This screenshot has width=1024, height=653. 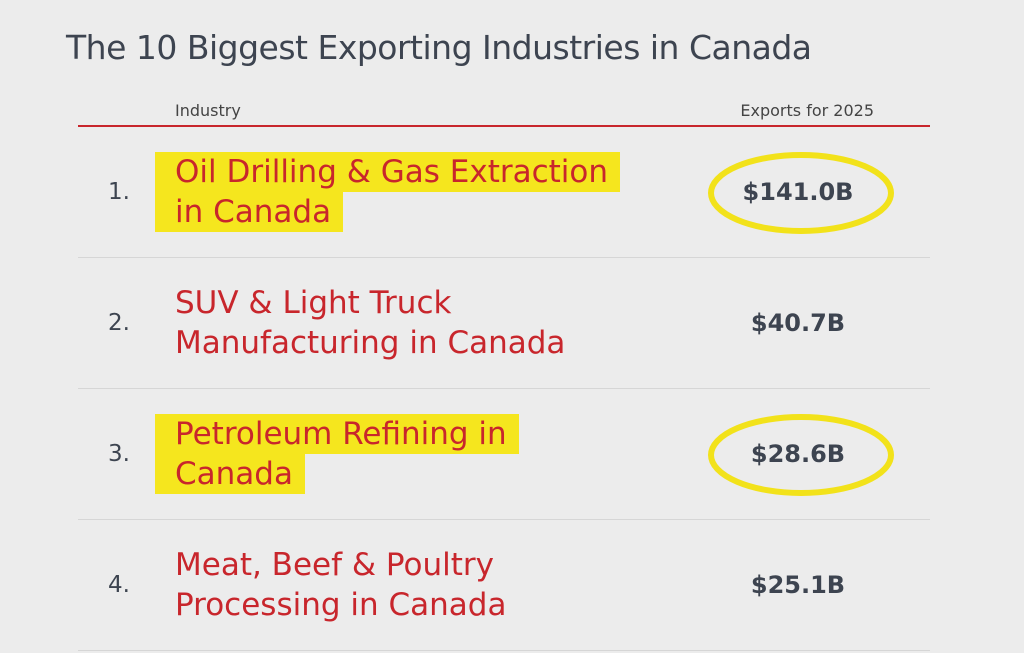 What do you see at coordinates (388, 172) in the screenshot?
I see `industry-line: Oil Drilling & Gas Extraction` at bounding box center [388, 172].